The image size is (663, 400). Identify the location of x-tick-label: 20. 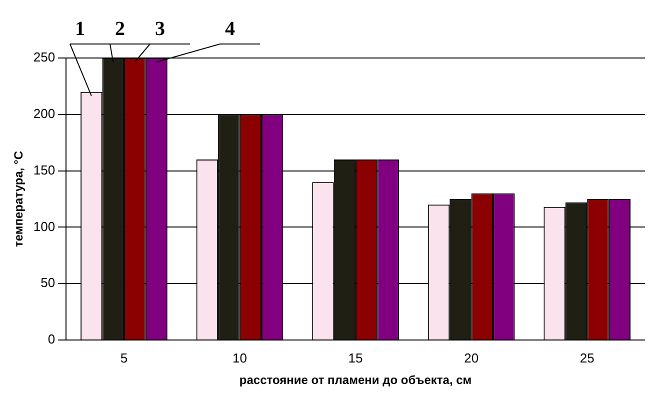
(471, 358).